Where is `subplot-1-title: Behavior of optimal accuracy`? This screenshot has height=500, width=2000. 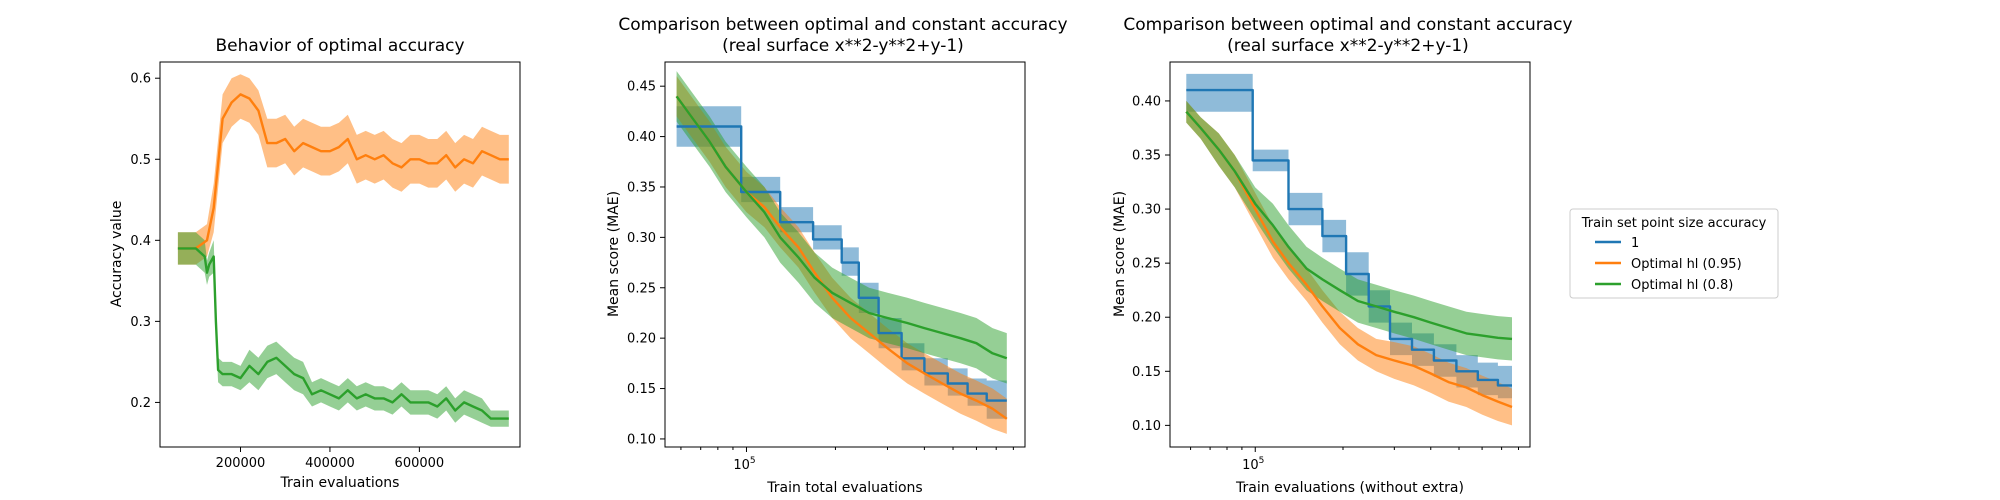
subplot-1-title: Behavior of optimal accuracy is located at coordinates (339, 46).